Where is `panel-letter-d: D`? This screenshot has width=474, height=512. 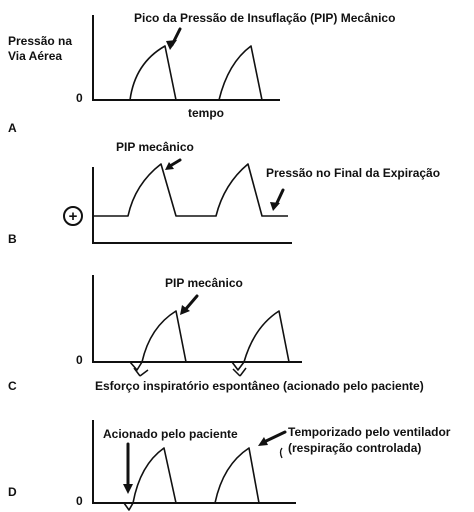 panel-letter-d: D is located at coordinates (12, 492).